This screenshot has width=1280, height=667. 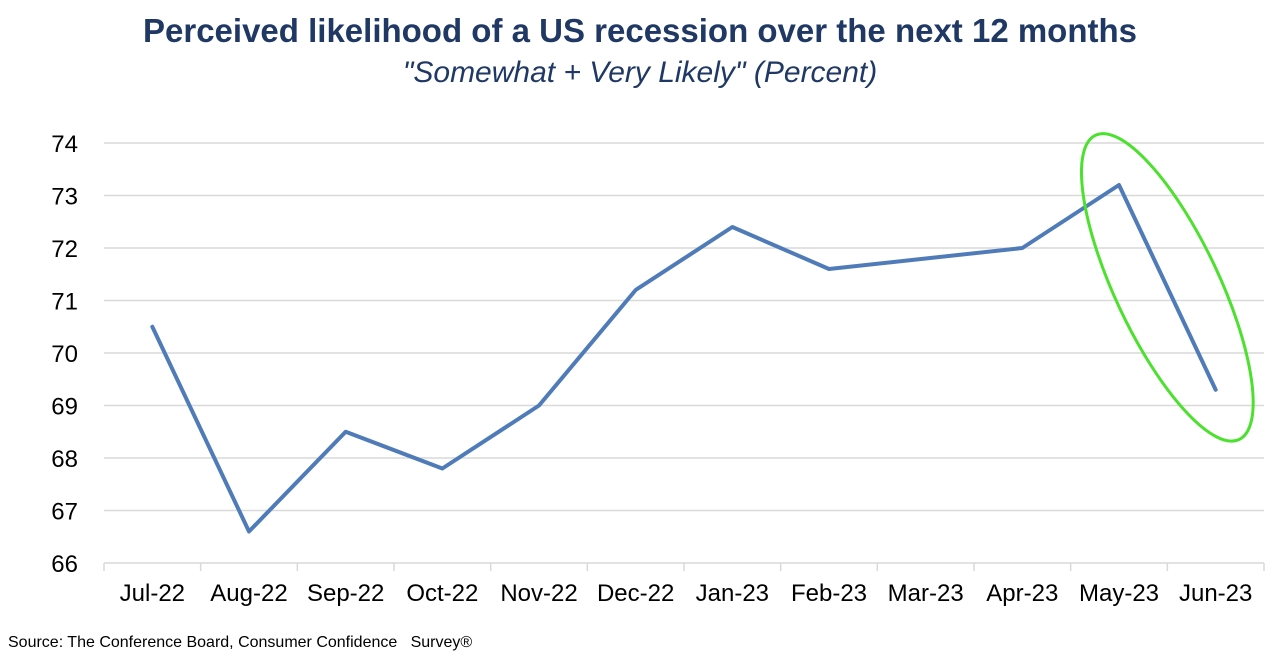 I want to click on x-tick-label: Aug-22, so click(x=248, y=593).